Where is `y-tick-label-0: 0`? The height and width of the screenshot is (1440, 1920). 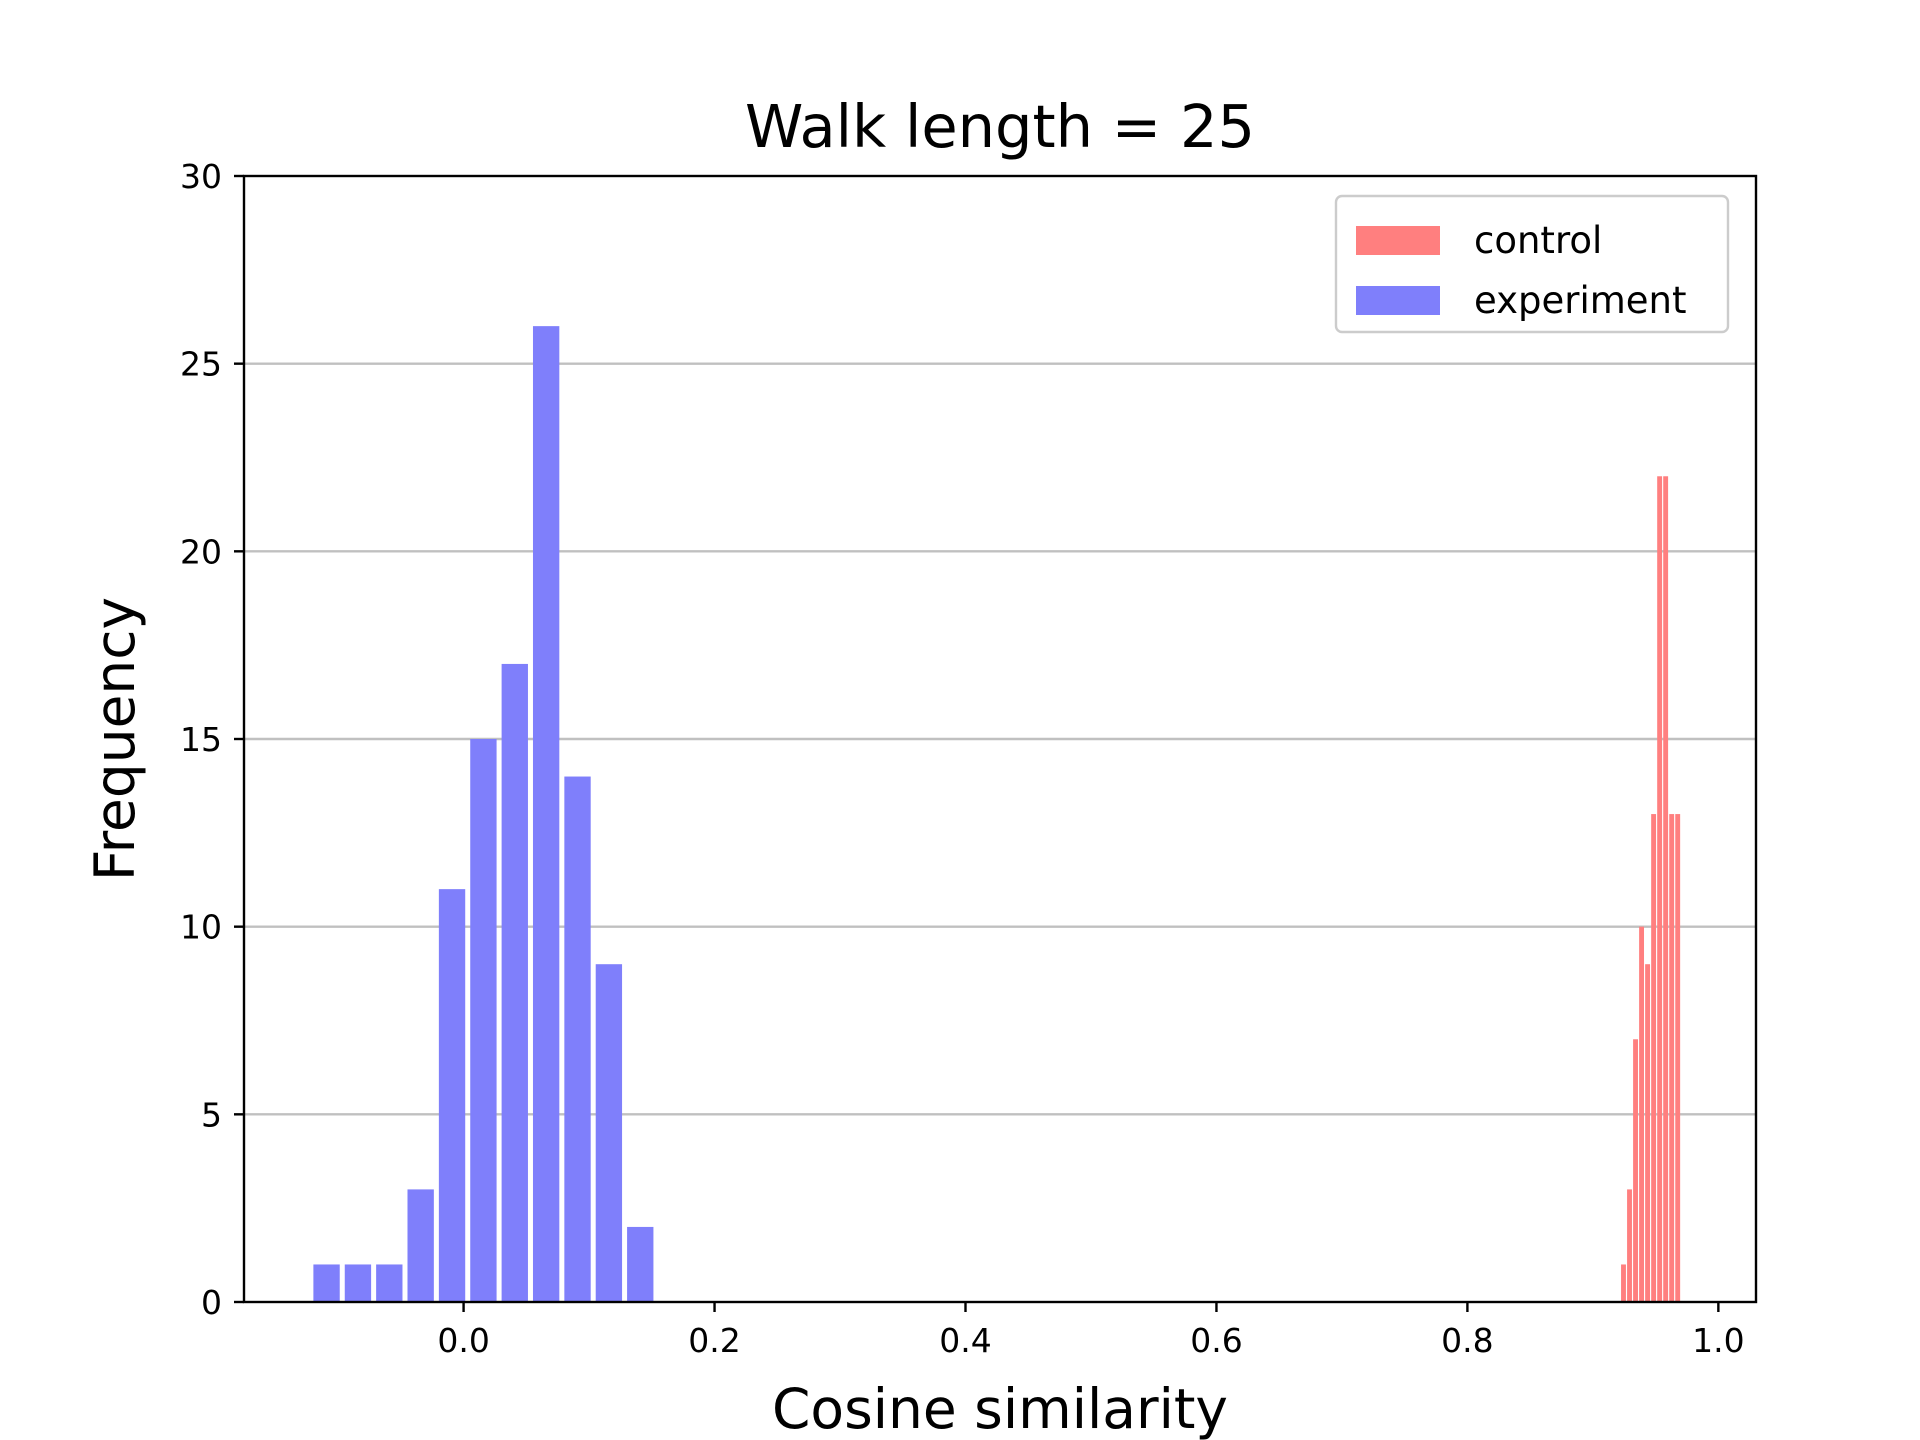 y-tick-label-0: 0 is located at coordinates (211, 1302).